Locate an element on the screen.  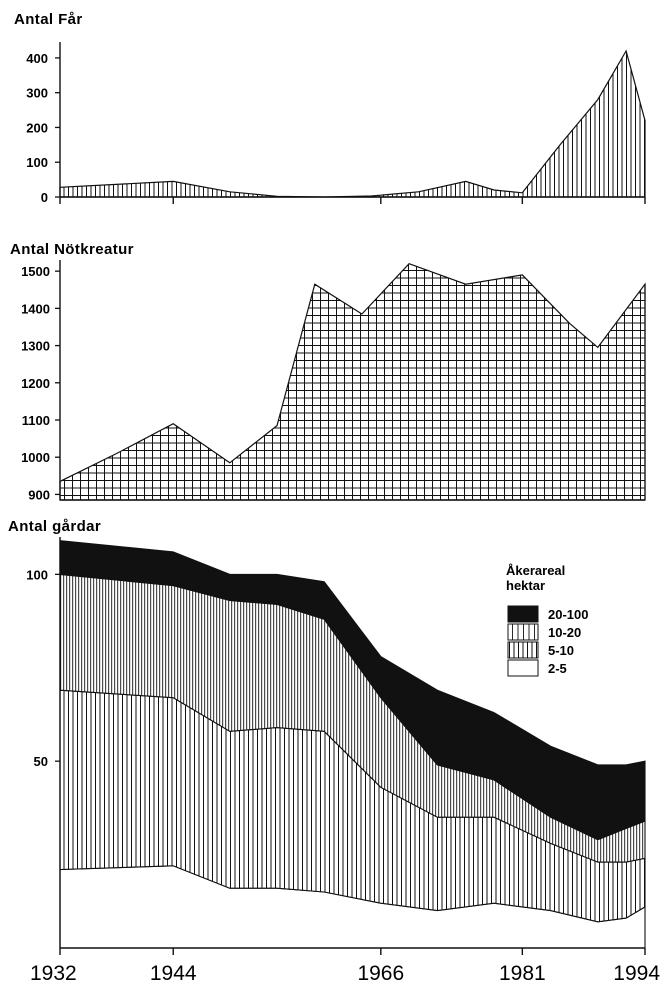
sheep-ytick-label: 400 is located at coordinates (37, 58).